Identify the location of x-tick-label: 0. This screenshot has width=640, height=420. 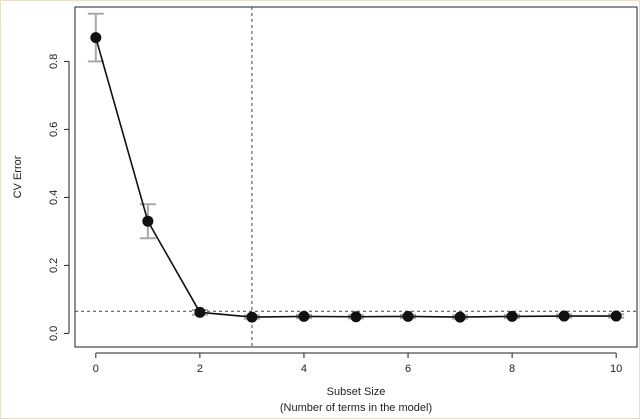
(96, 369).